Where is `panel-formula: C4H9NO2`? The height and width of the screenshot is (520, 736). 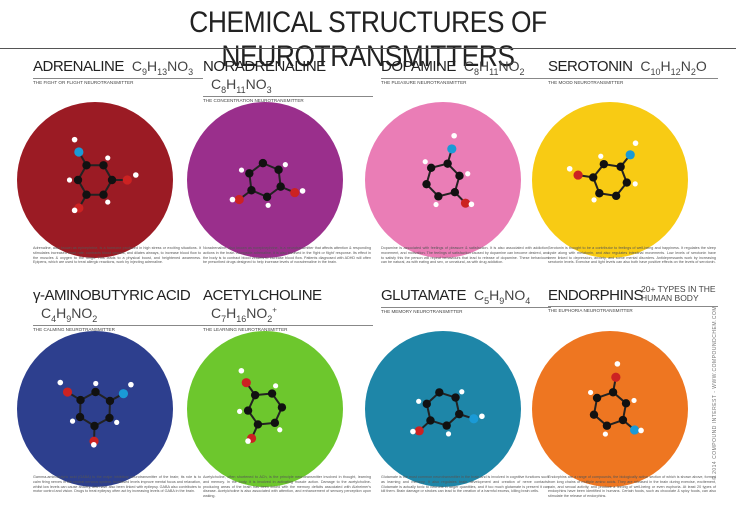
panel-formula: C4H9NO2 is located at coordinates (69, 314).